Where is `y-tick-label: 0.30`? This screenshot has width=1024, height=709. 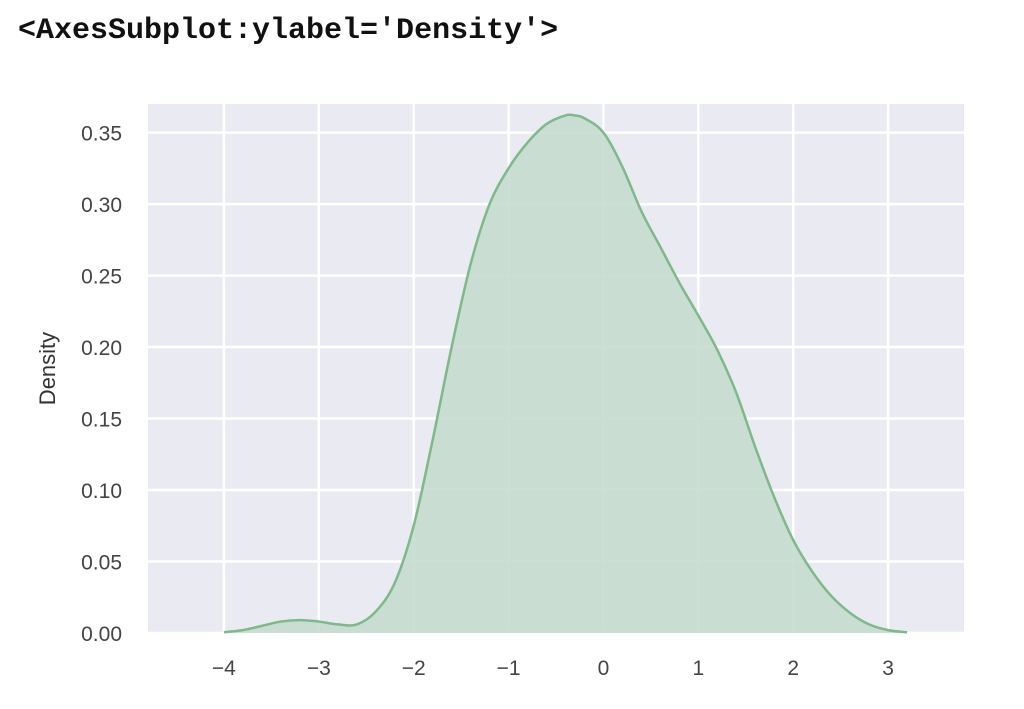 y-tick-label: 0.30 is located at coordinates (101, 205).